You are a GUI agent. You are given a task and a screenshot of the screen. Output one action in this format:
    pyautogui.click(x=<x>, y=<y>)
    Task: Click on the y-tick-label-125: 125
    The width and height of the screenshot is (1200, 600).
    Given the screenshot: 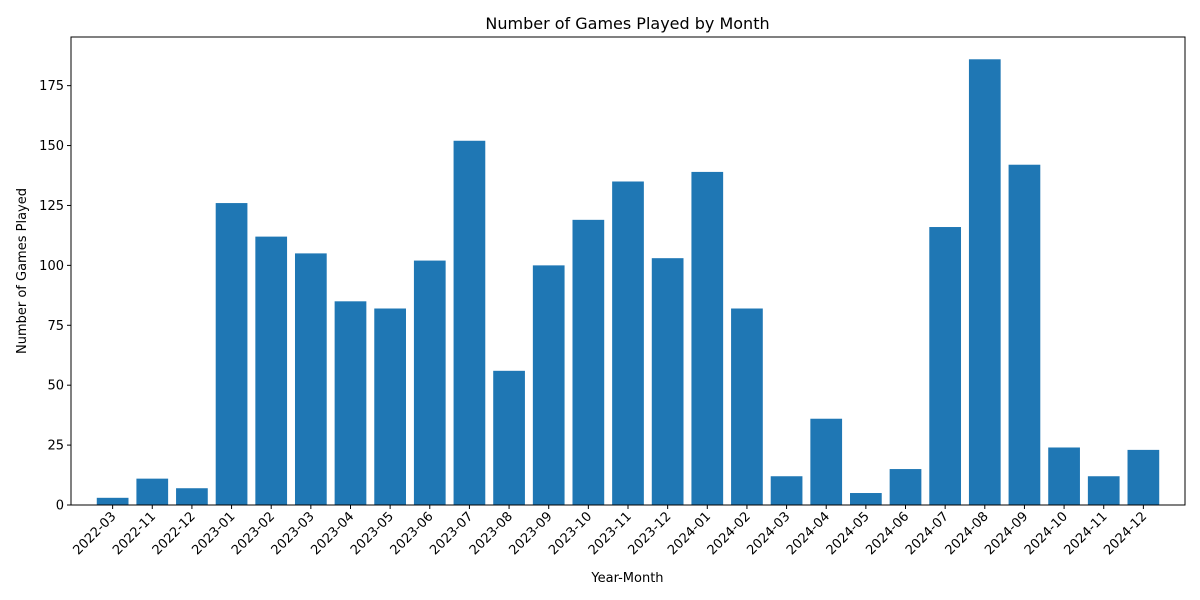 What is the action you would take?
    pyautogui.click(x=51, y=206)
    